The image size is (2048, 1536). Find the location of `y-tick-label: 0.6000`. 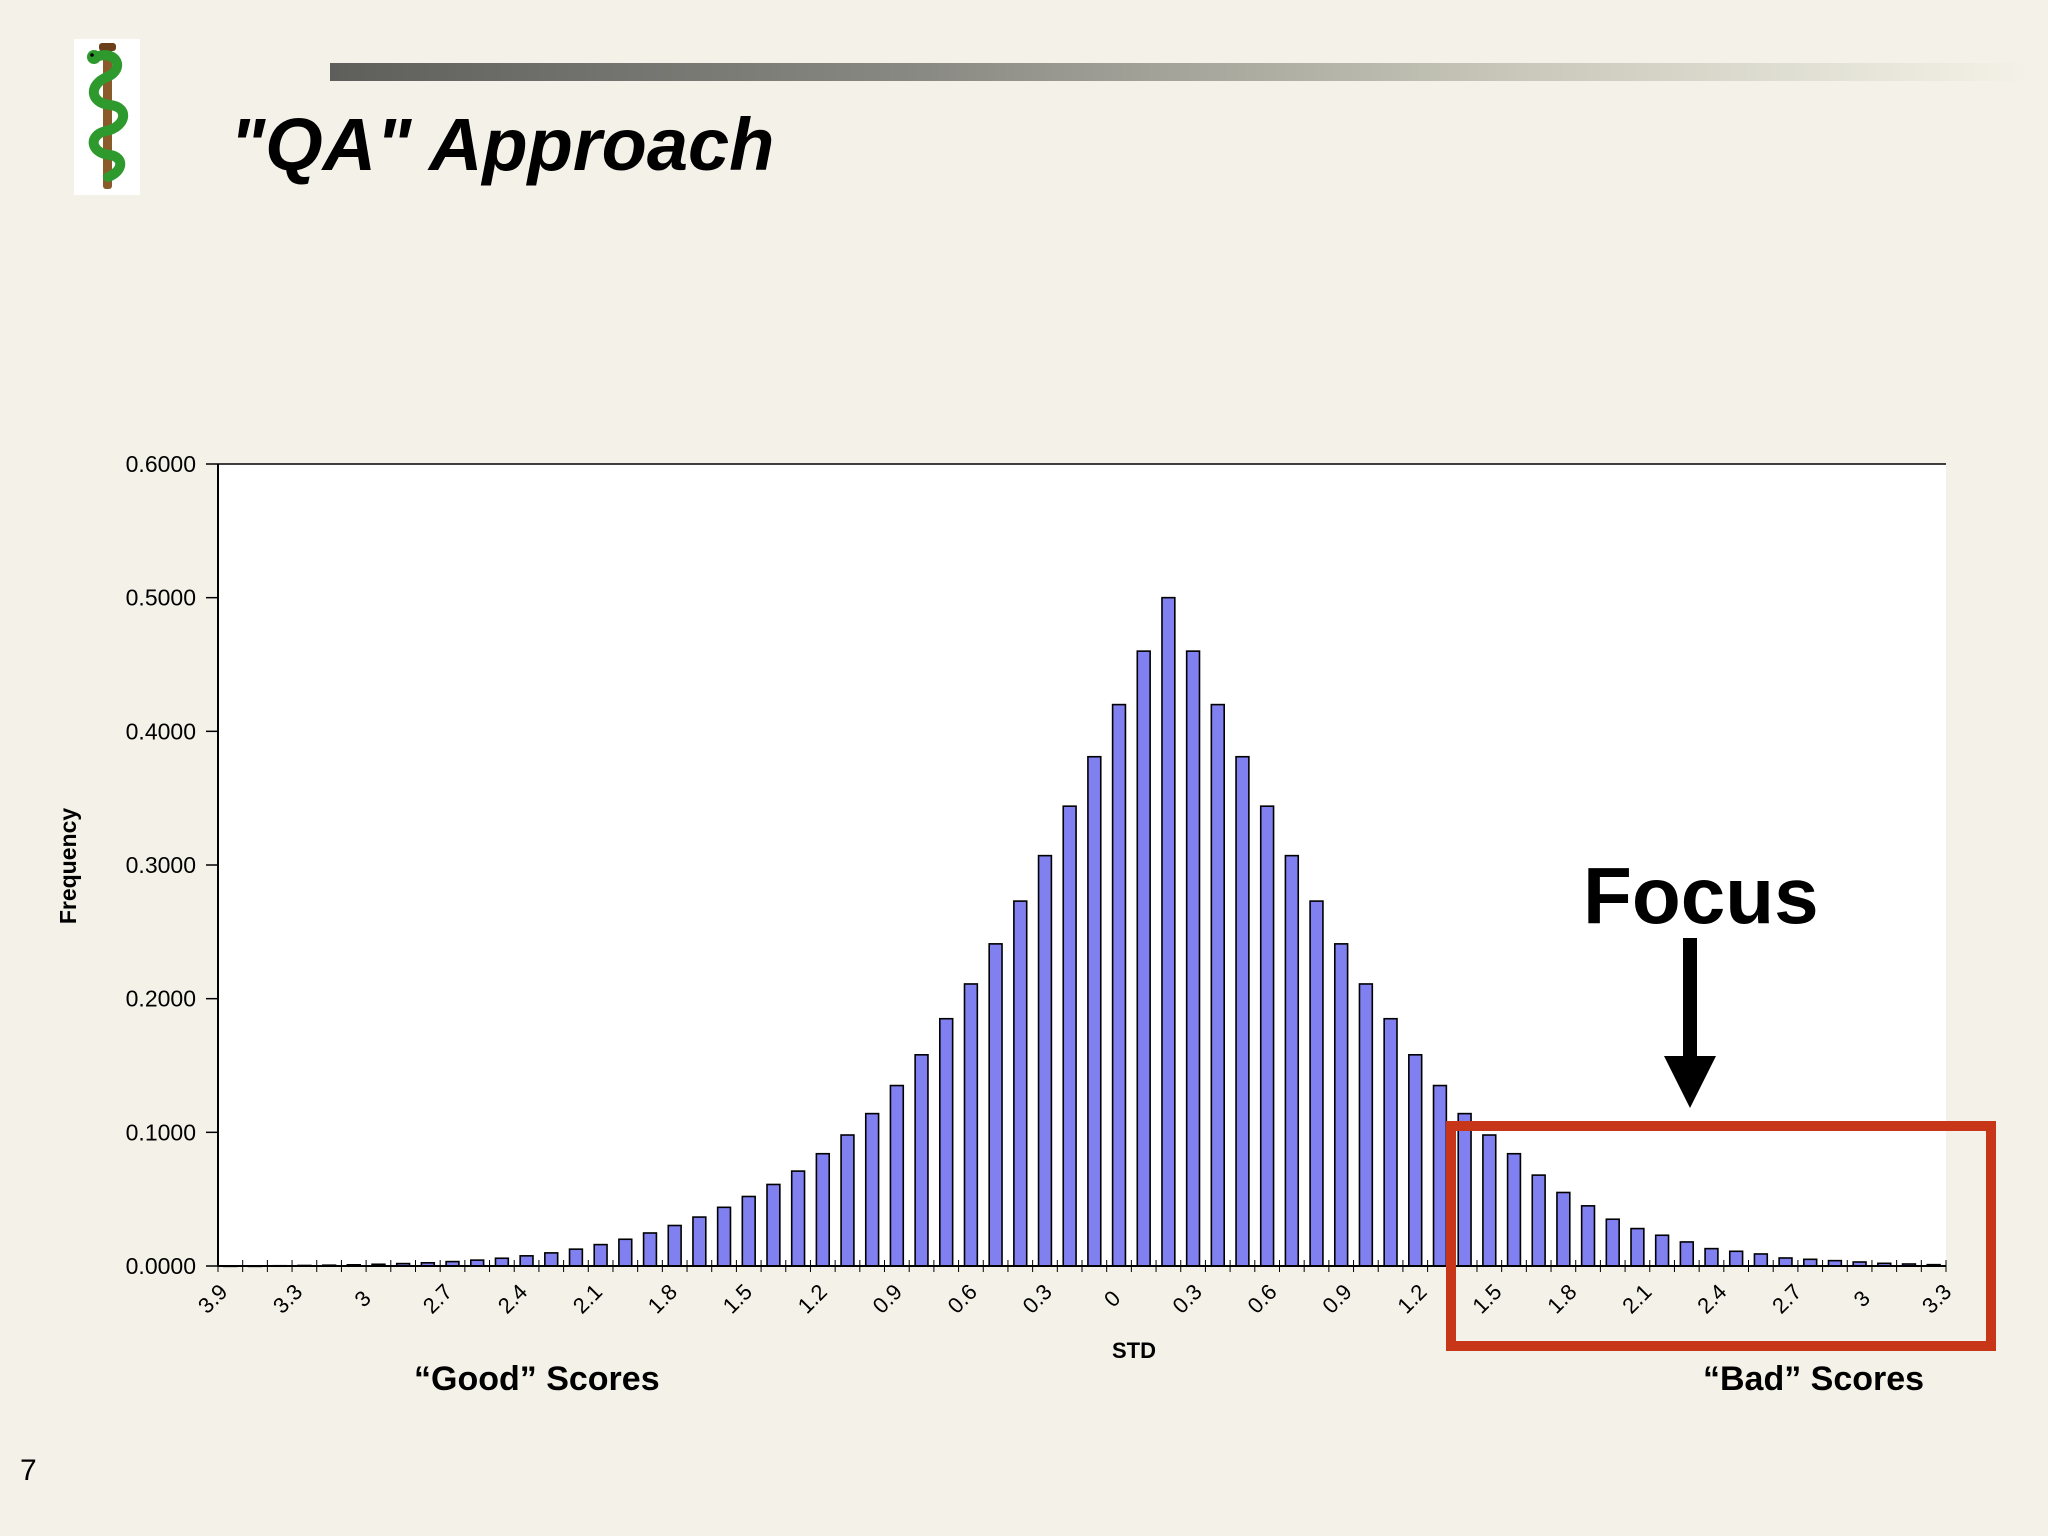

y-tick-label: 0.6000 is located at coordinates (161, 464).